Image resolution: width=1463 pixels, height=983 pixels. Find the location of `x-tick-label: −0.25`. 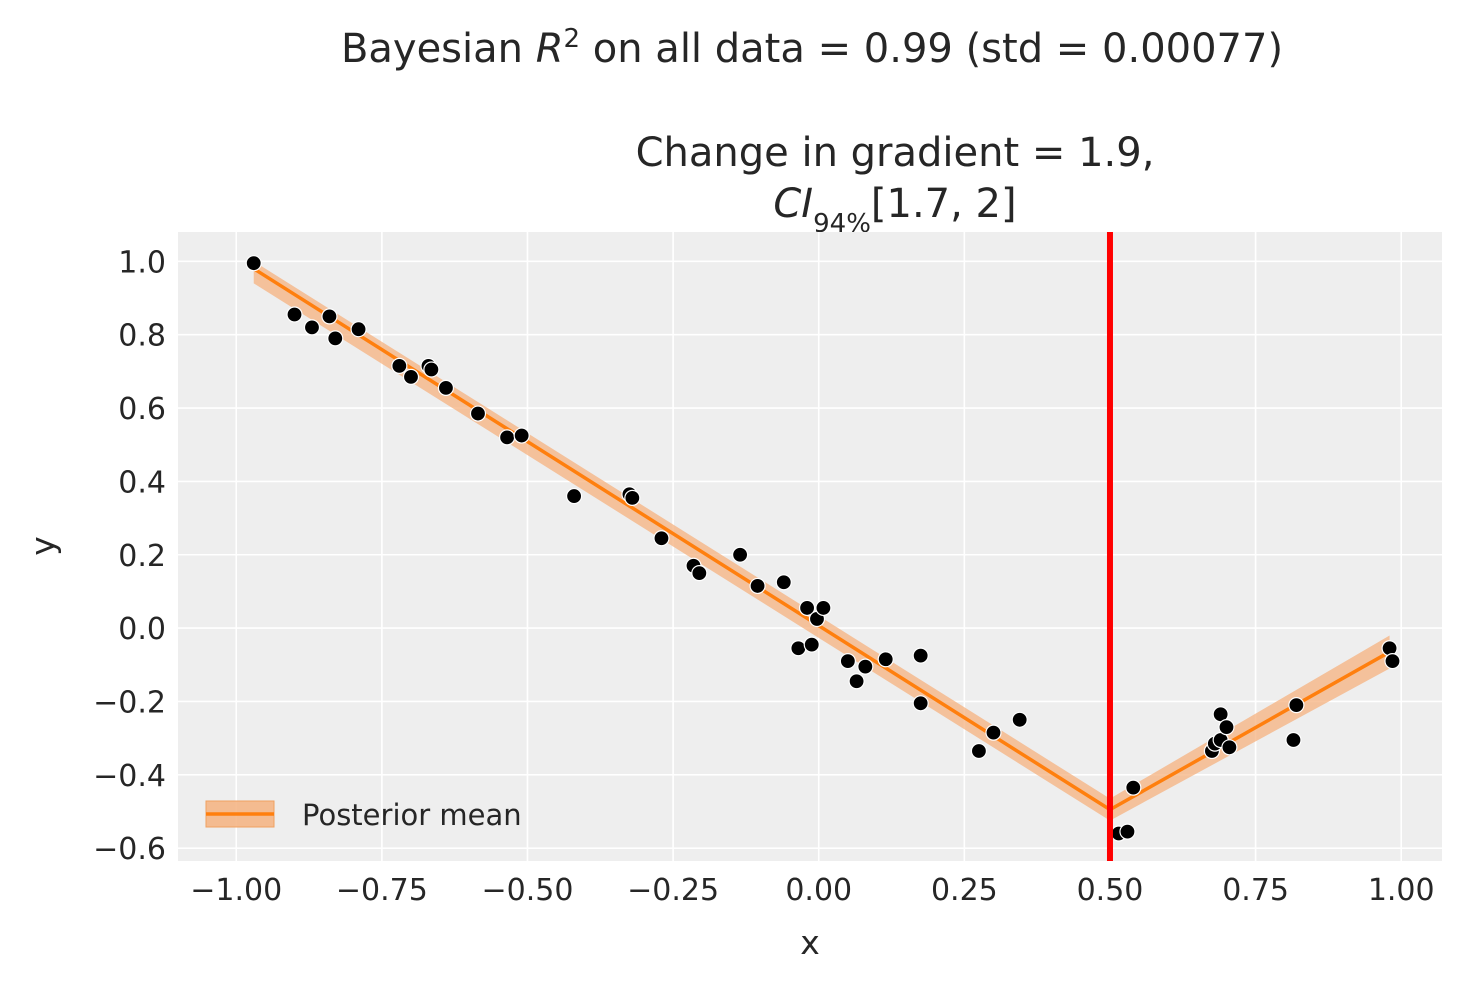

x-tick-label: −0.25 is located at coordinates (673, 890).